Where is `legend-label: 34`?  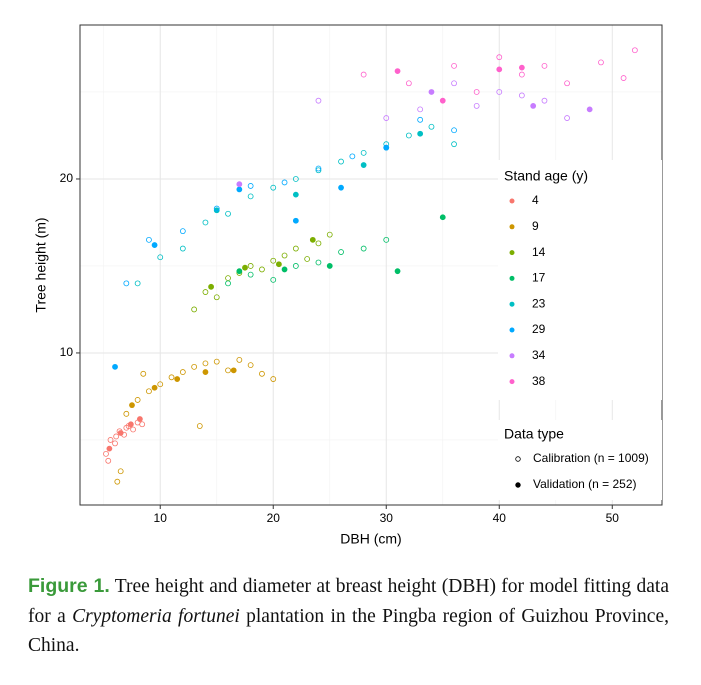
legend-label: 34 is located at coordinates (539, 355).